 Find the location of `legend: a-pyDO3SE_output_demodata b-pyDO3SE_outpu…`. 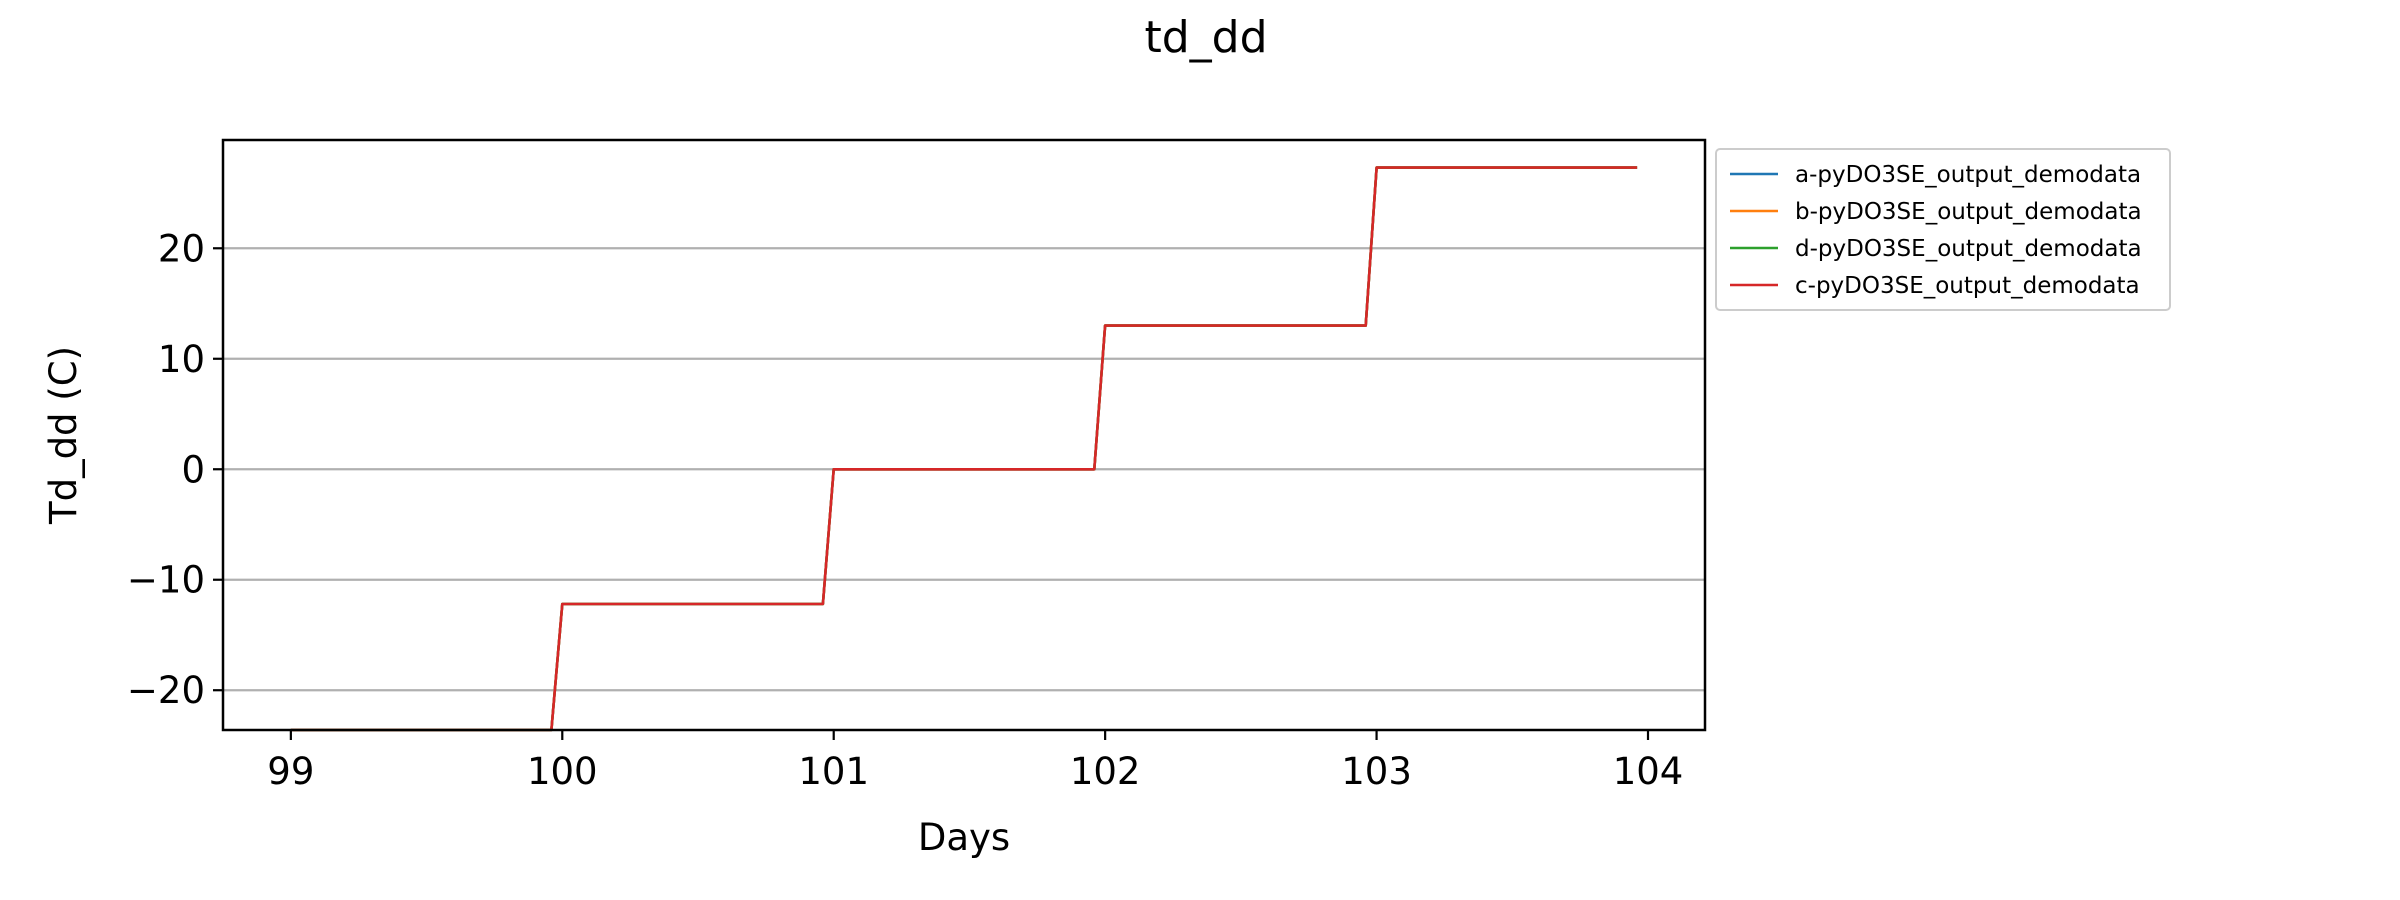

legend: a-pyDO3SE_output_demodata b-pyDO3SE_outpu… is located at coordinates (1943, 229).